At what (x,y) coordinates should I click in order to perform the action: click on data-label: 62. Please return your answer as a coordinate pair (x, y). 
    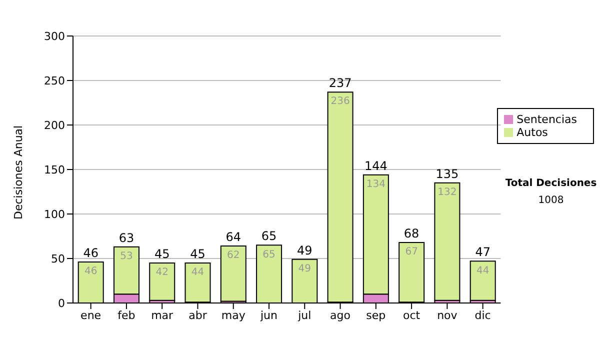
    Looking at the image, I should click on (233, 256).